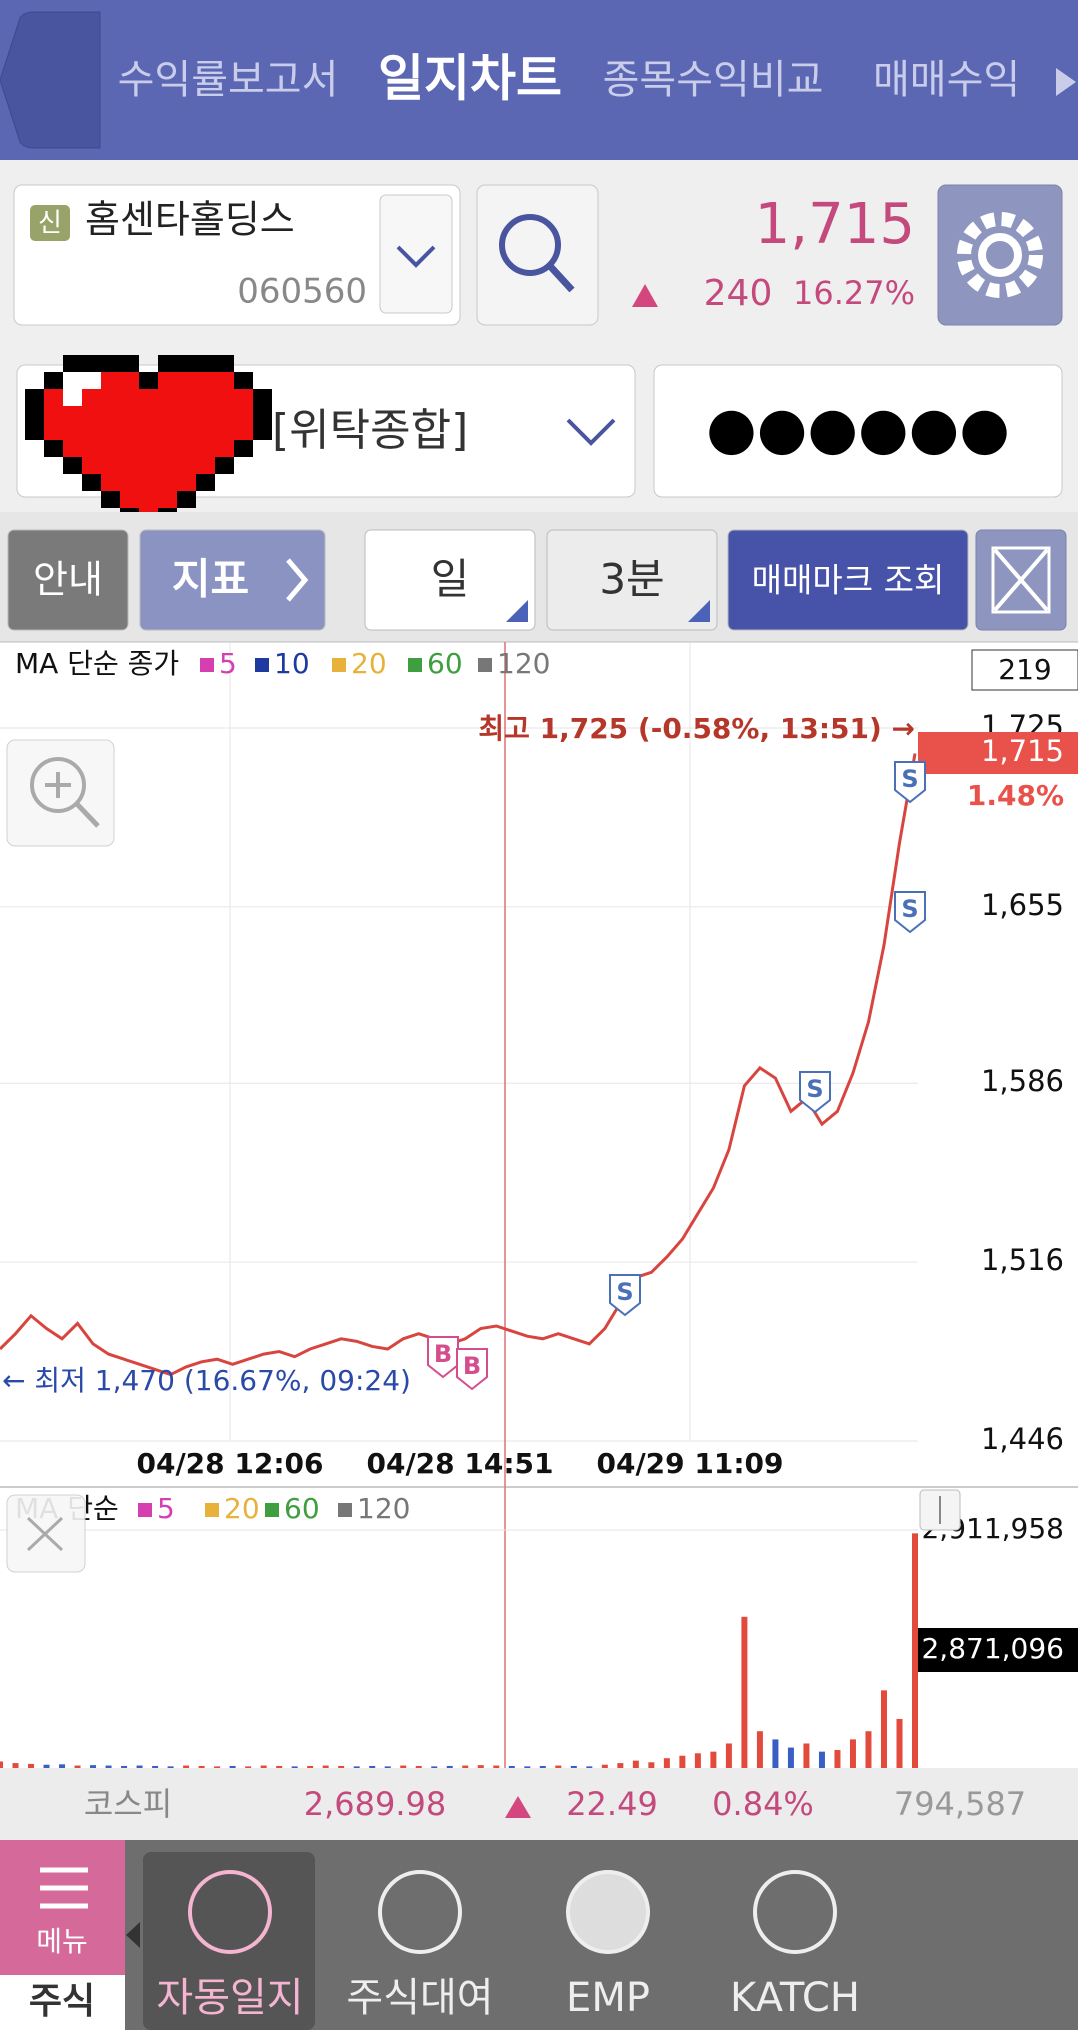 The height and width of the screenshot is (2030, 1078). What do you see at coordinates (470, 79) in the screenshot?
I see `tab: 일지차트` at bounding box center [470, 79].